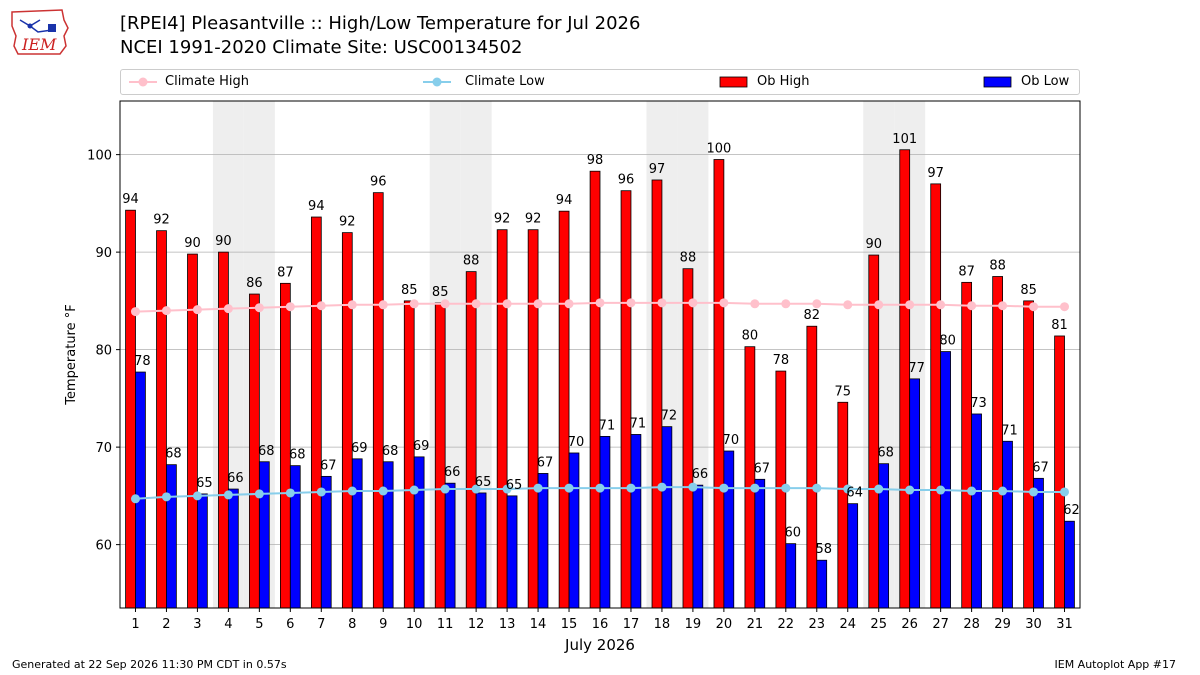  Describe the element at coordinates (1071, 510) in the screenshot. I see `ob-low-label-31: 62` at that location.